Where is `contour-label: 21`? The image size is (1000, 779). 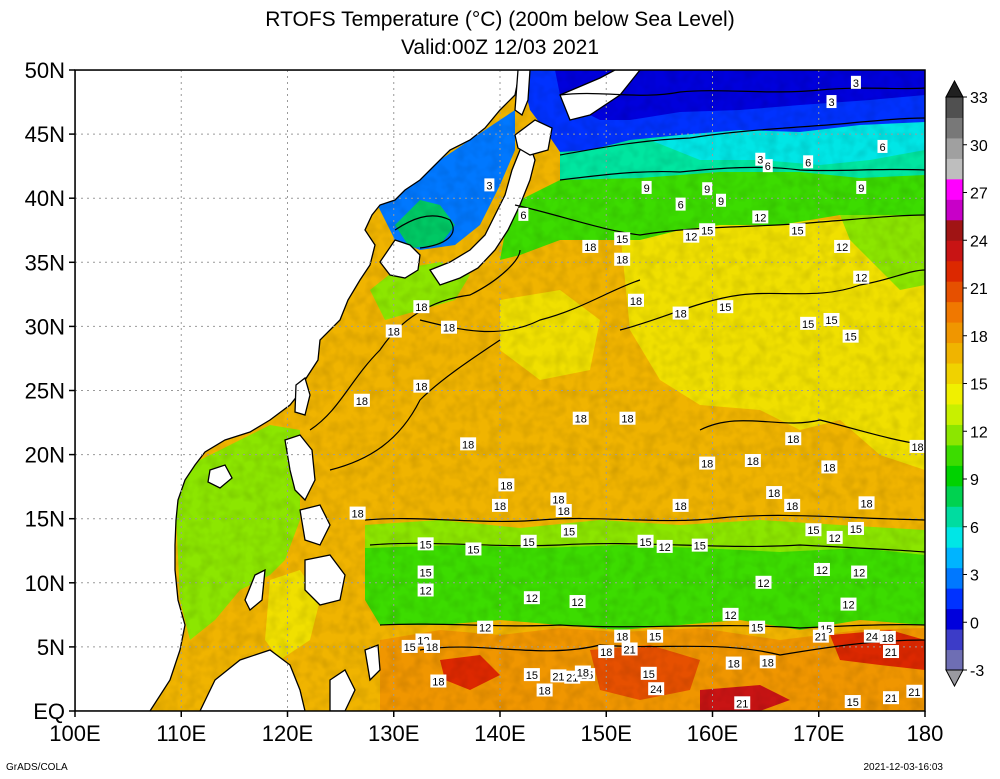
contour-label: 21 is located at coordinates (891, 698).